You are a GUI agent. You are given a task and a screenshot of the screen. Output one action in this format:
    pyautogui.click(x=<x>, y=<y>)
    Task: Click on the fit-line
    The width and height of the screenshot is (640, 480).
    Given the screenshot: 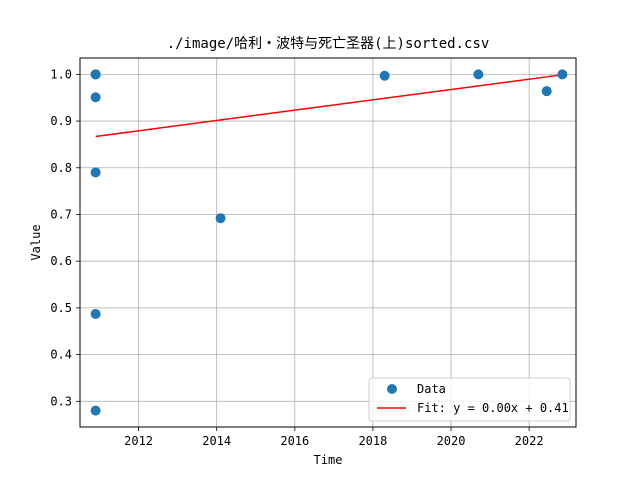 What is the action you would take?
    pyautogui.click(x=329, y=106)
    